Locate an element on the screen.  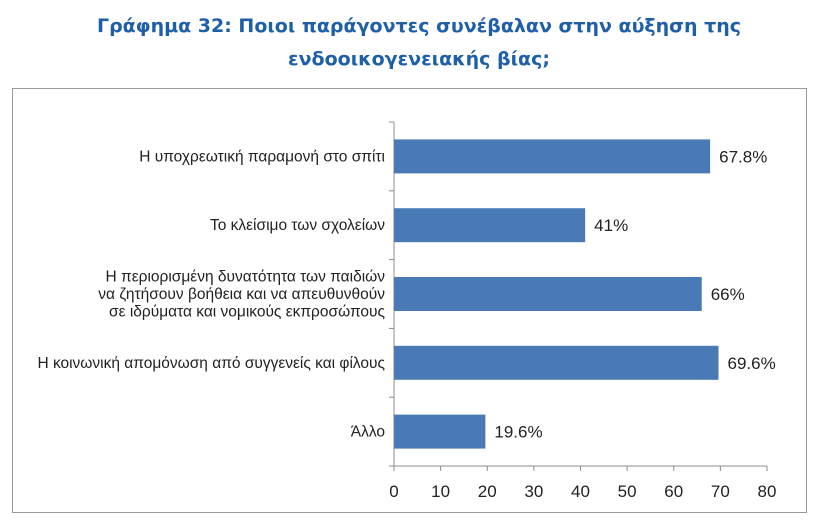
x-tick-label: 70 is located at coordinates (720, 491).